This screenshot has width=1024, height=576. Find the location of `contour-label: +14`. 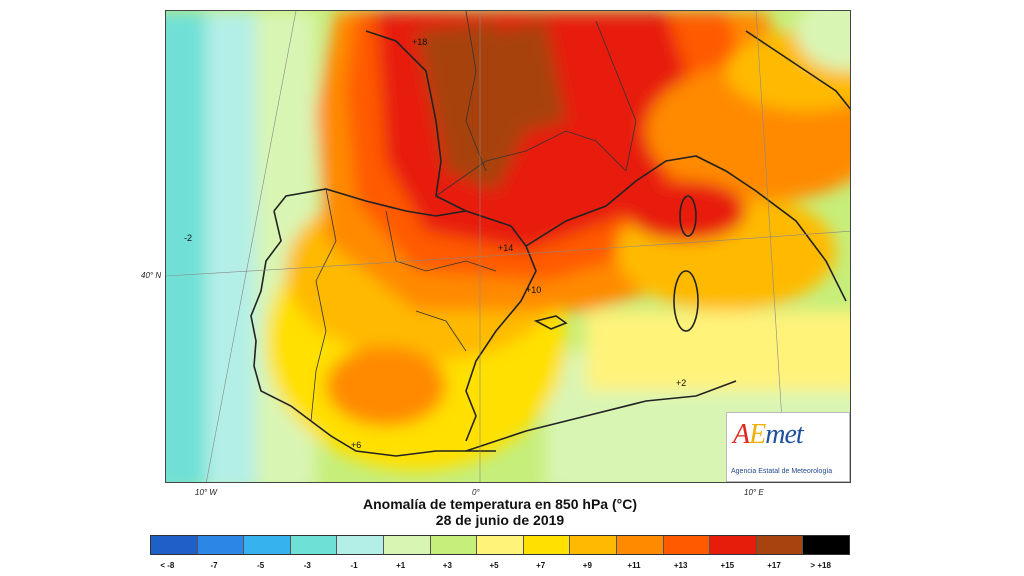

contour-label: +14 is located at coordinates (506, 248).